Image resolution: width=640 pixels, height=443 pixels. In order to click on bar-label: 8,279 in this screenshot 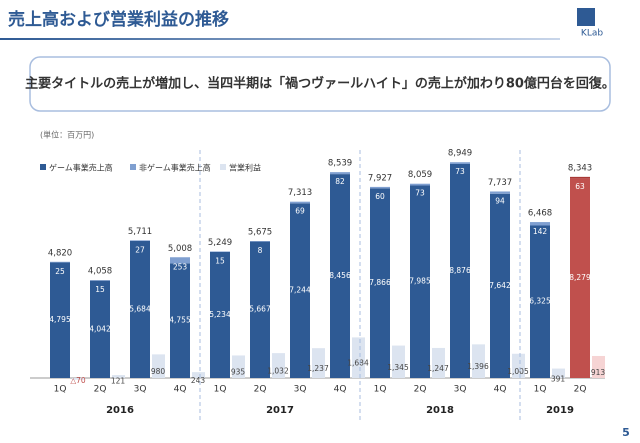, I will do `click(580, 277)`.